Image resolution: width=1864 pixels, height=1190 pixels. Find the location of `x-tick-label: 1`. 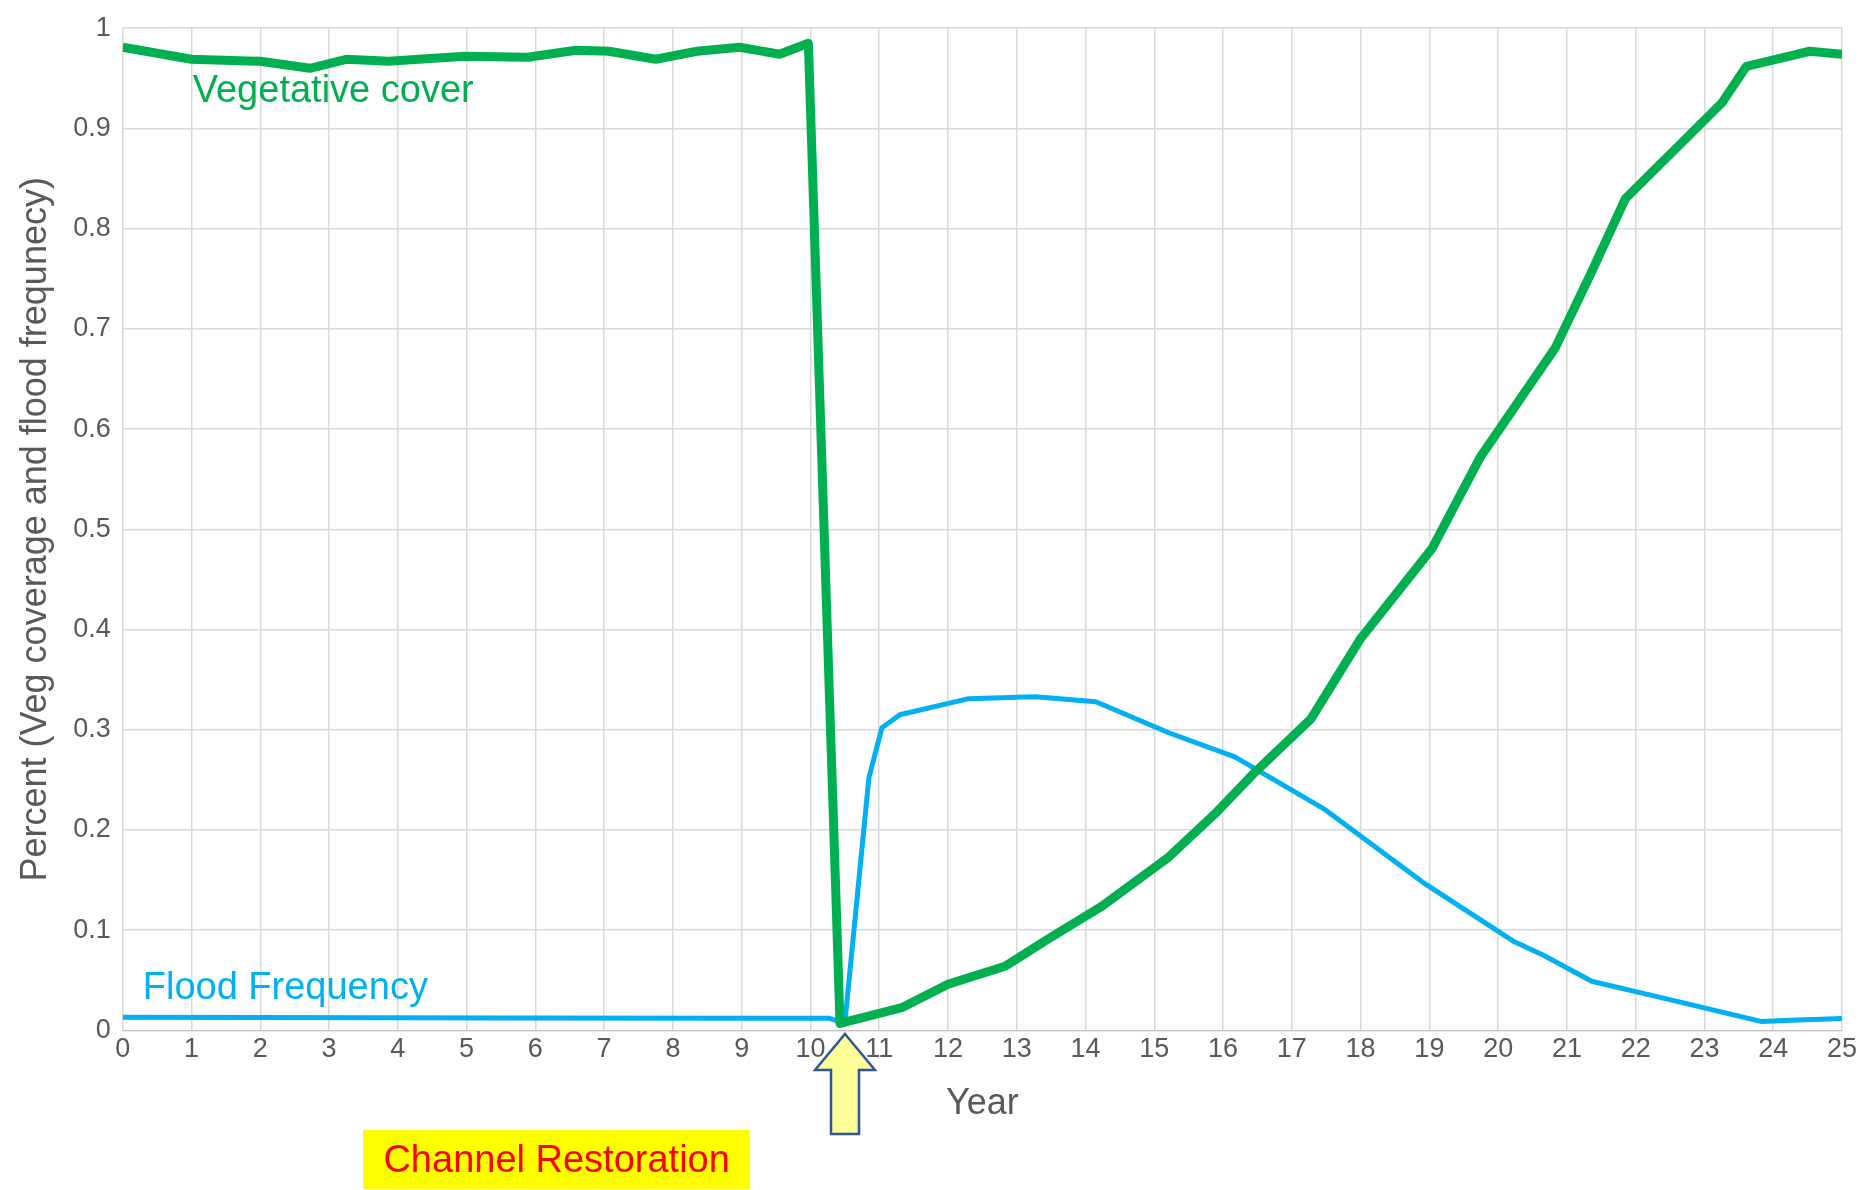

x-tick-label: 1 is located at coordinates (191, 1048).